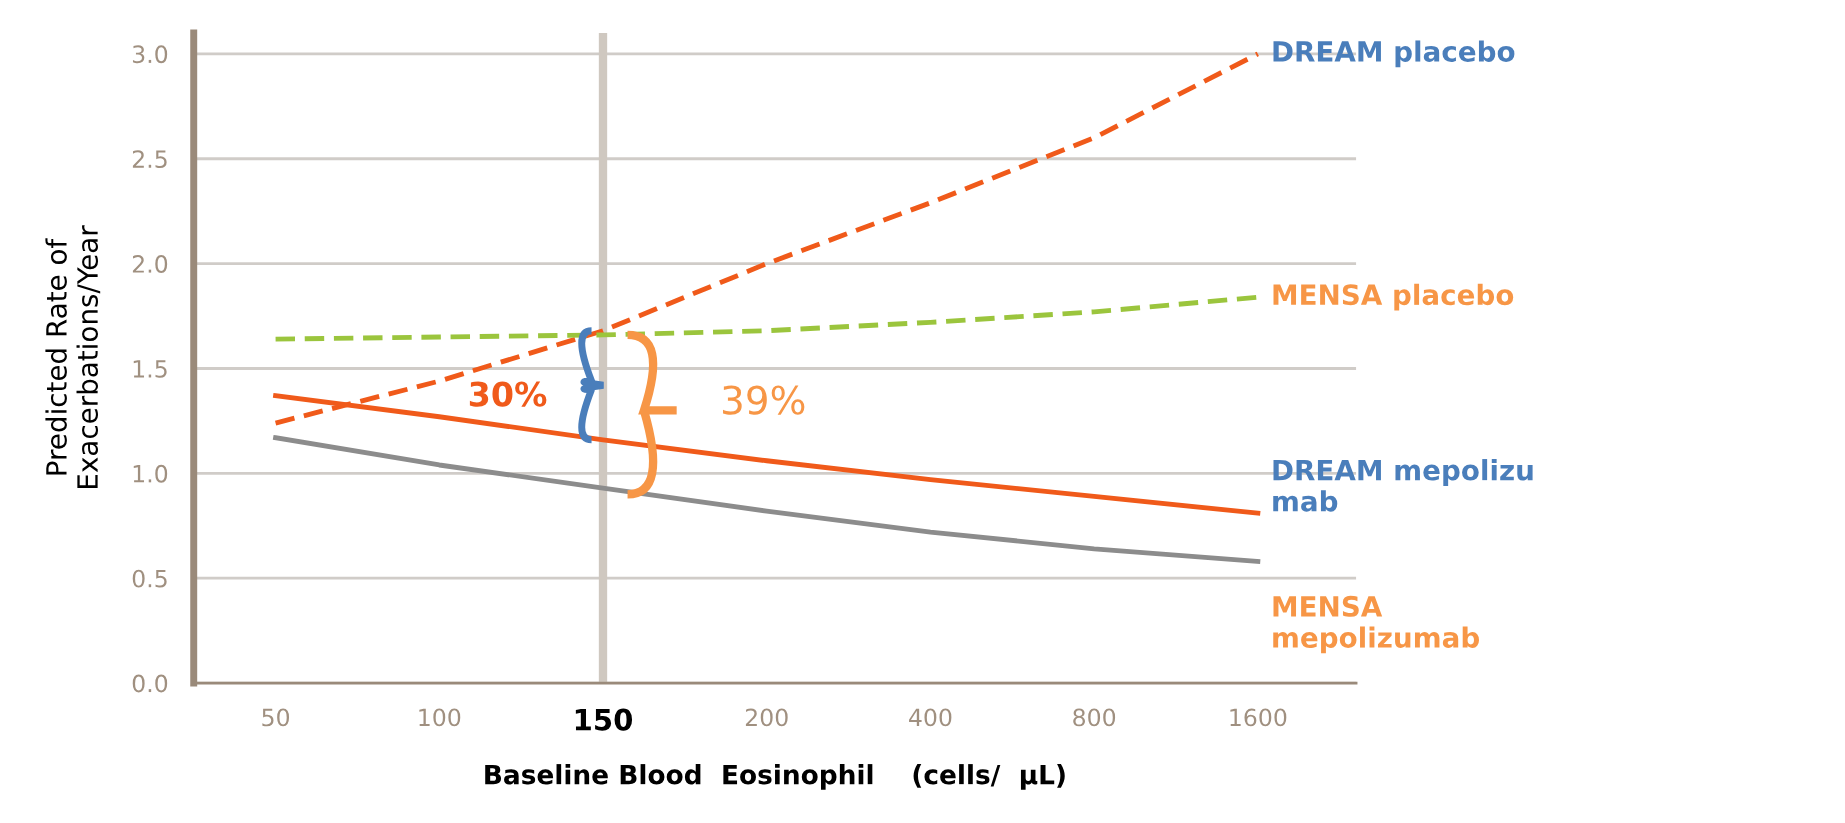 Image resolution: width=1845 pixels, height=823 pixels. What do you see at coordinates (1393, 297) in the screenshot?
I see `series-label: MENSA placebo` at bounding box center [1393, 297].